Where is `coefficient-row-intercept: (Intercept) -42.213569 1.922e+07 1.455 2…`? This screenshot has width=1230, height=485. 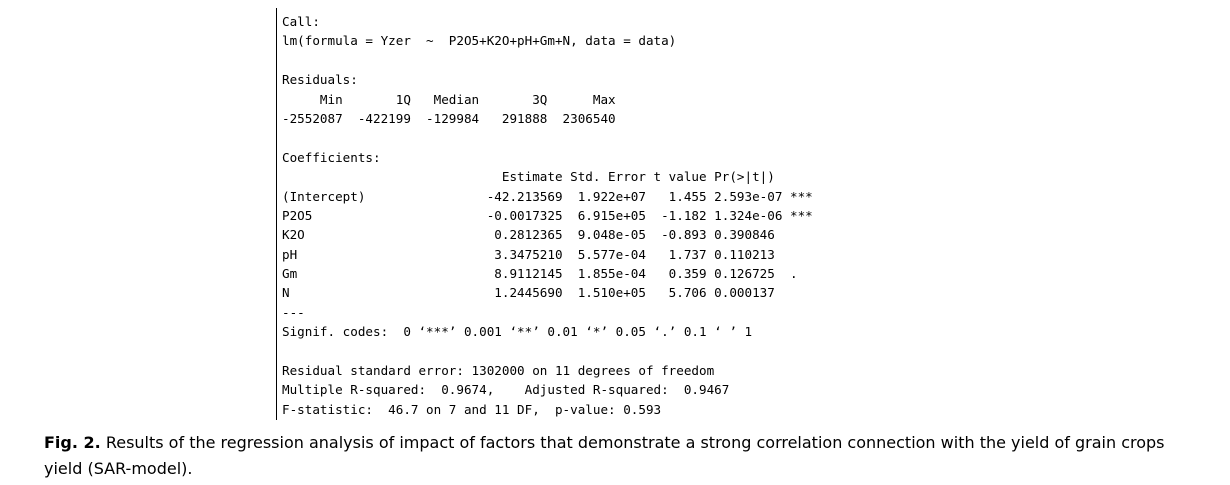 coefficient-row-intercept: (Intercept) -42.213569 1.922e+07 1.455 2… is located at coordinates (547, 196).